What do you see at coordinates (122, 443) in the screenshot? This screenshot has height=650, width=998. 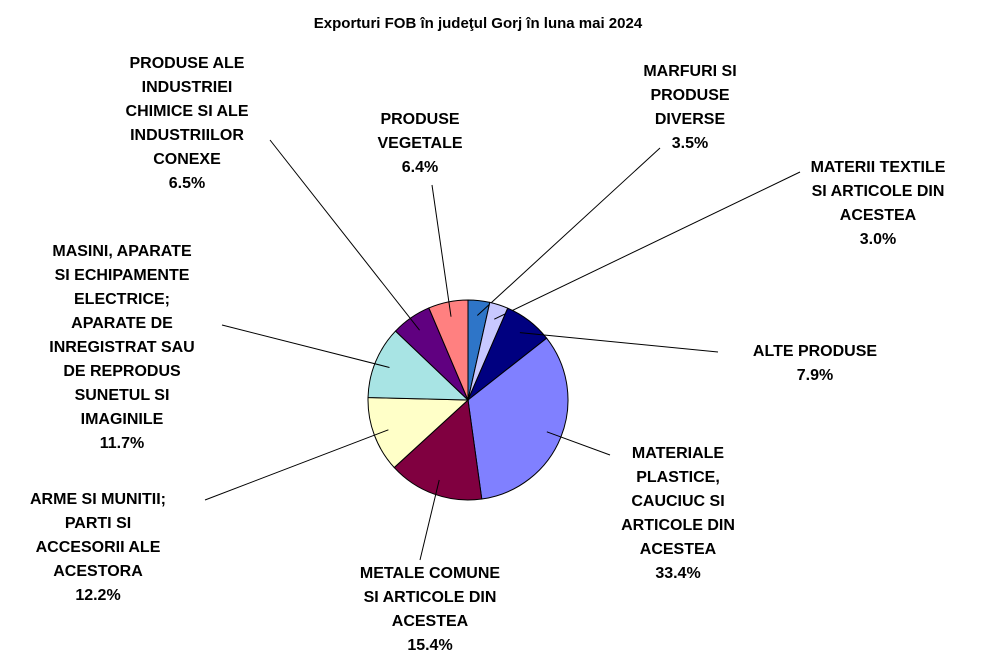 I see `slice-value-label: 11.7%` at bounding box center [122, 443].